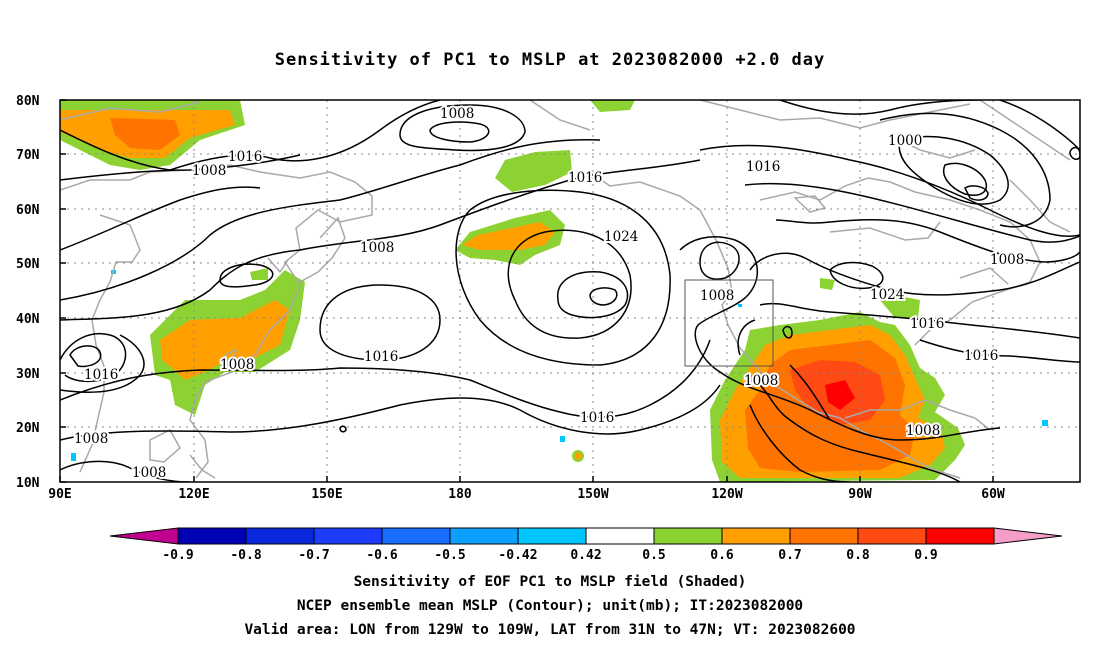  What do you see at coordinates (592, 494) in the screenshot?
I see `lon-label: 150W` at bounding box center [592, 494].